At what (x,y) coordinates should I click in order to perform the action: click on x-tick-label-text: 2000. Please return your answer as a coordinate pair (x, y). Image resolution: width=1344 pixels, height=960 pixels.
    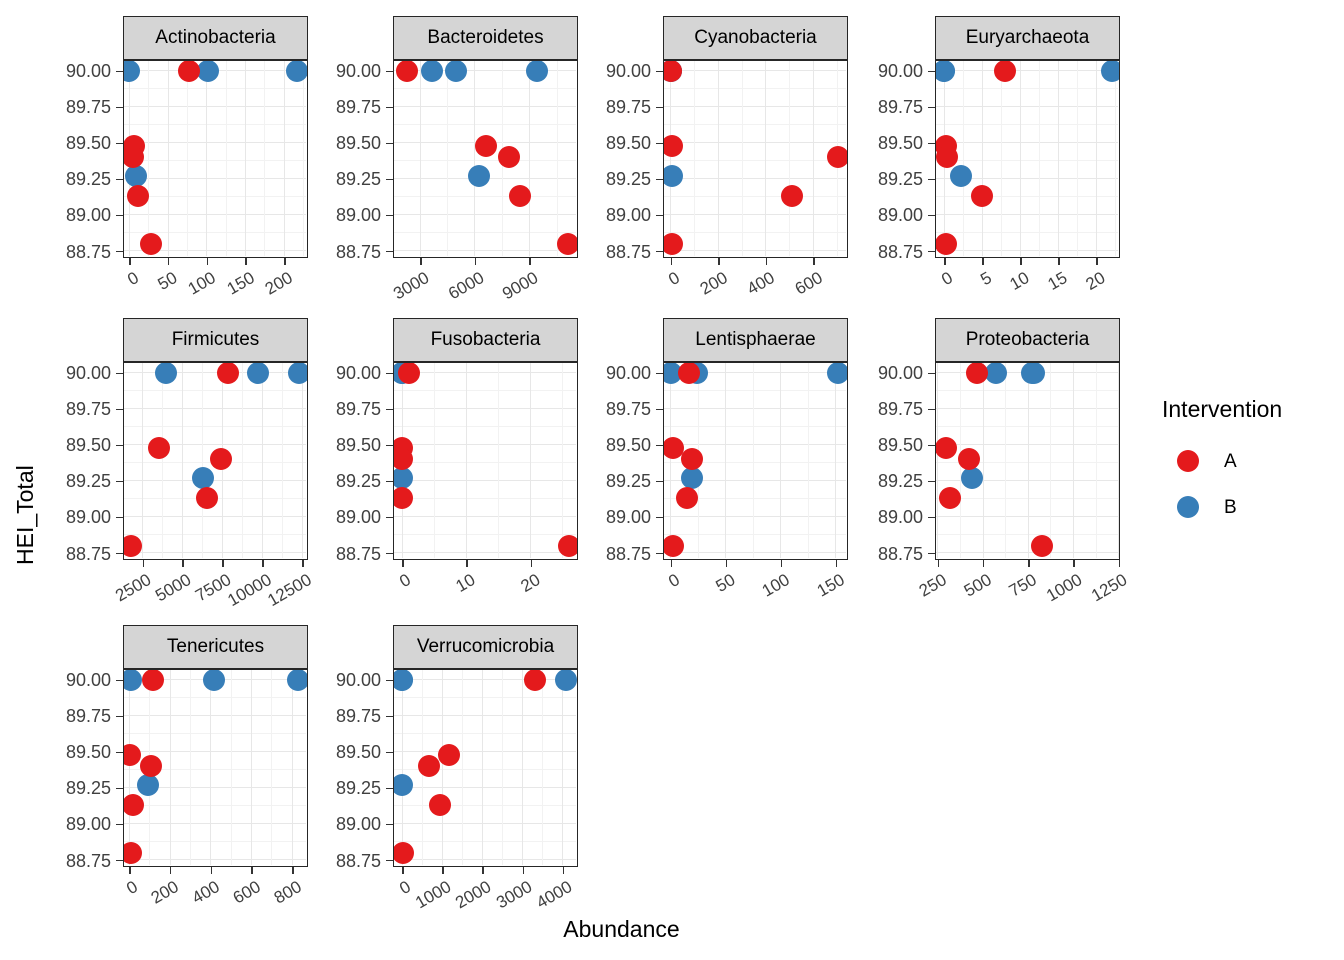
    Looking at the image, I should click on (473, 895).